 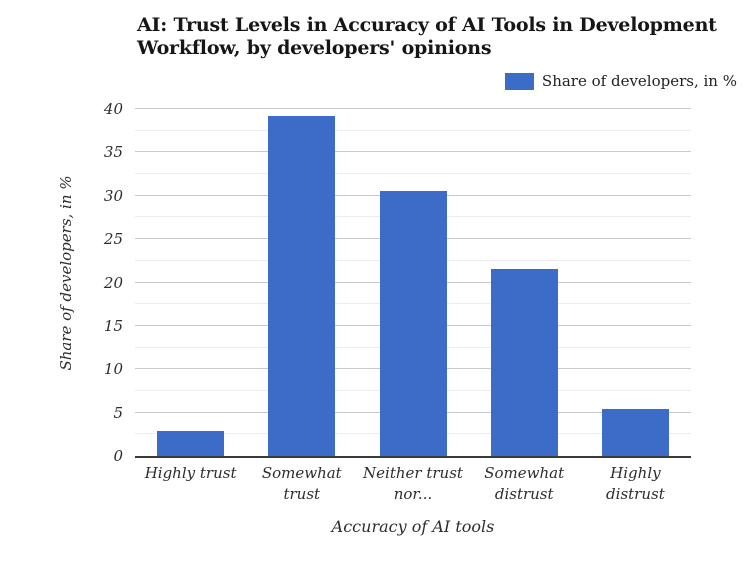 I want to click on y-tick-label: 25, so click(x=113, y=239).